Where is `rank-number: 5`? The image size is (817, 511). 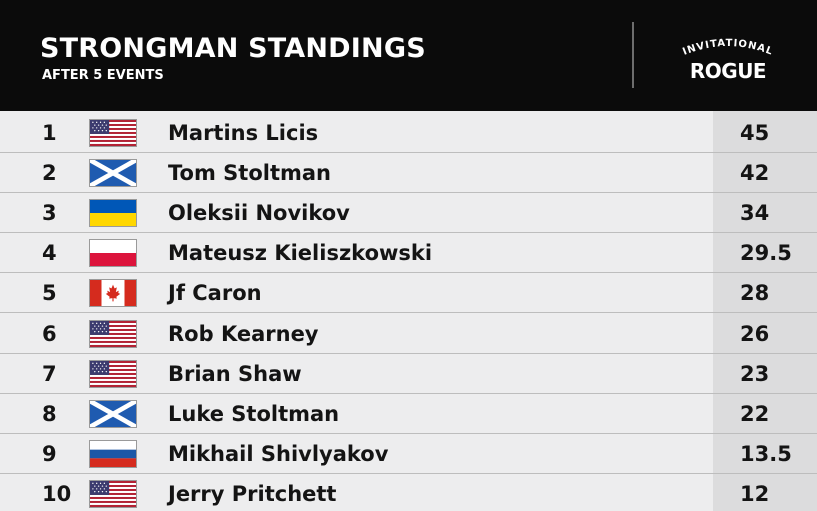 rank-number: 5 is located at coordinates (49, 293).